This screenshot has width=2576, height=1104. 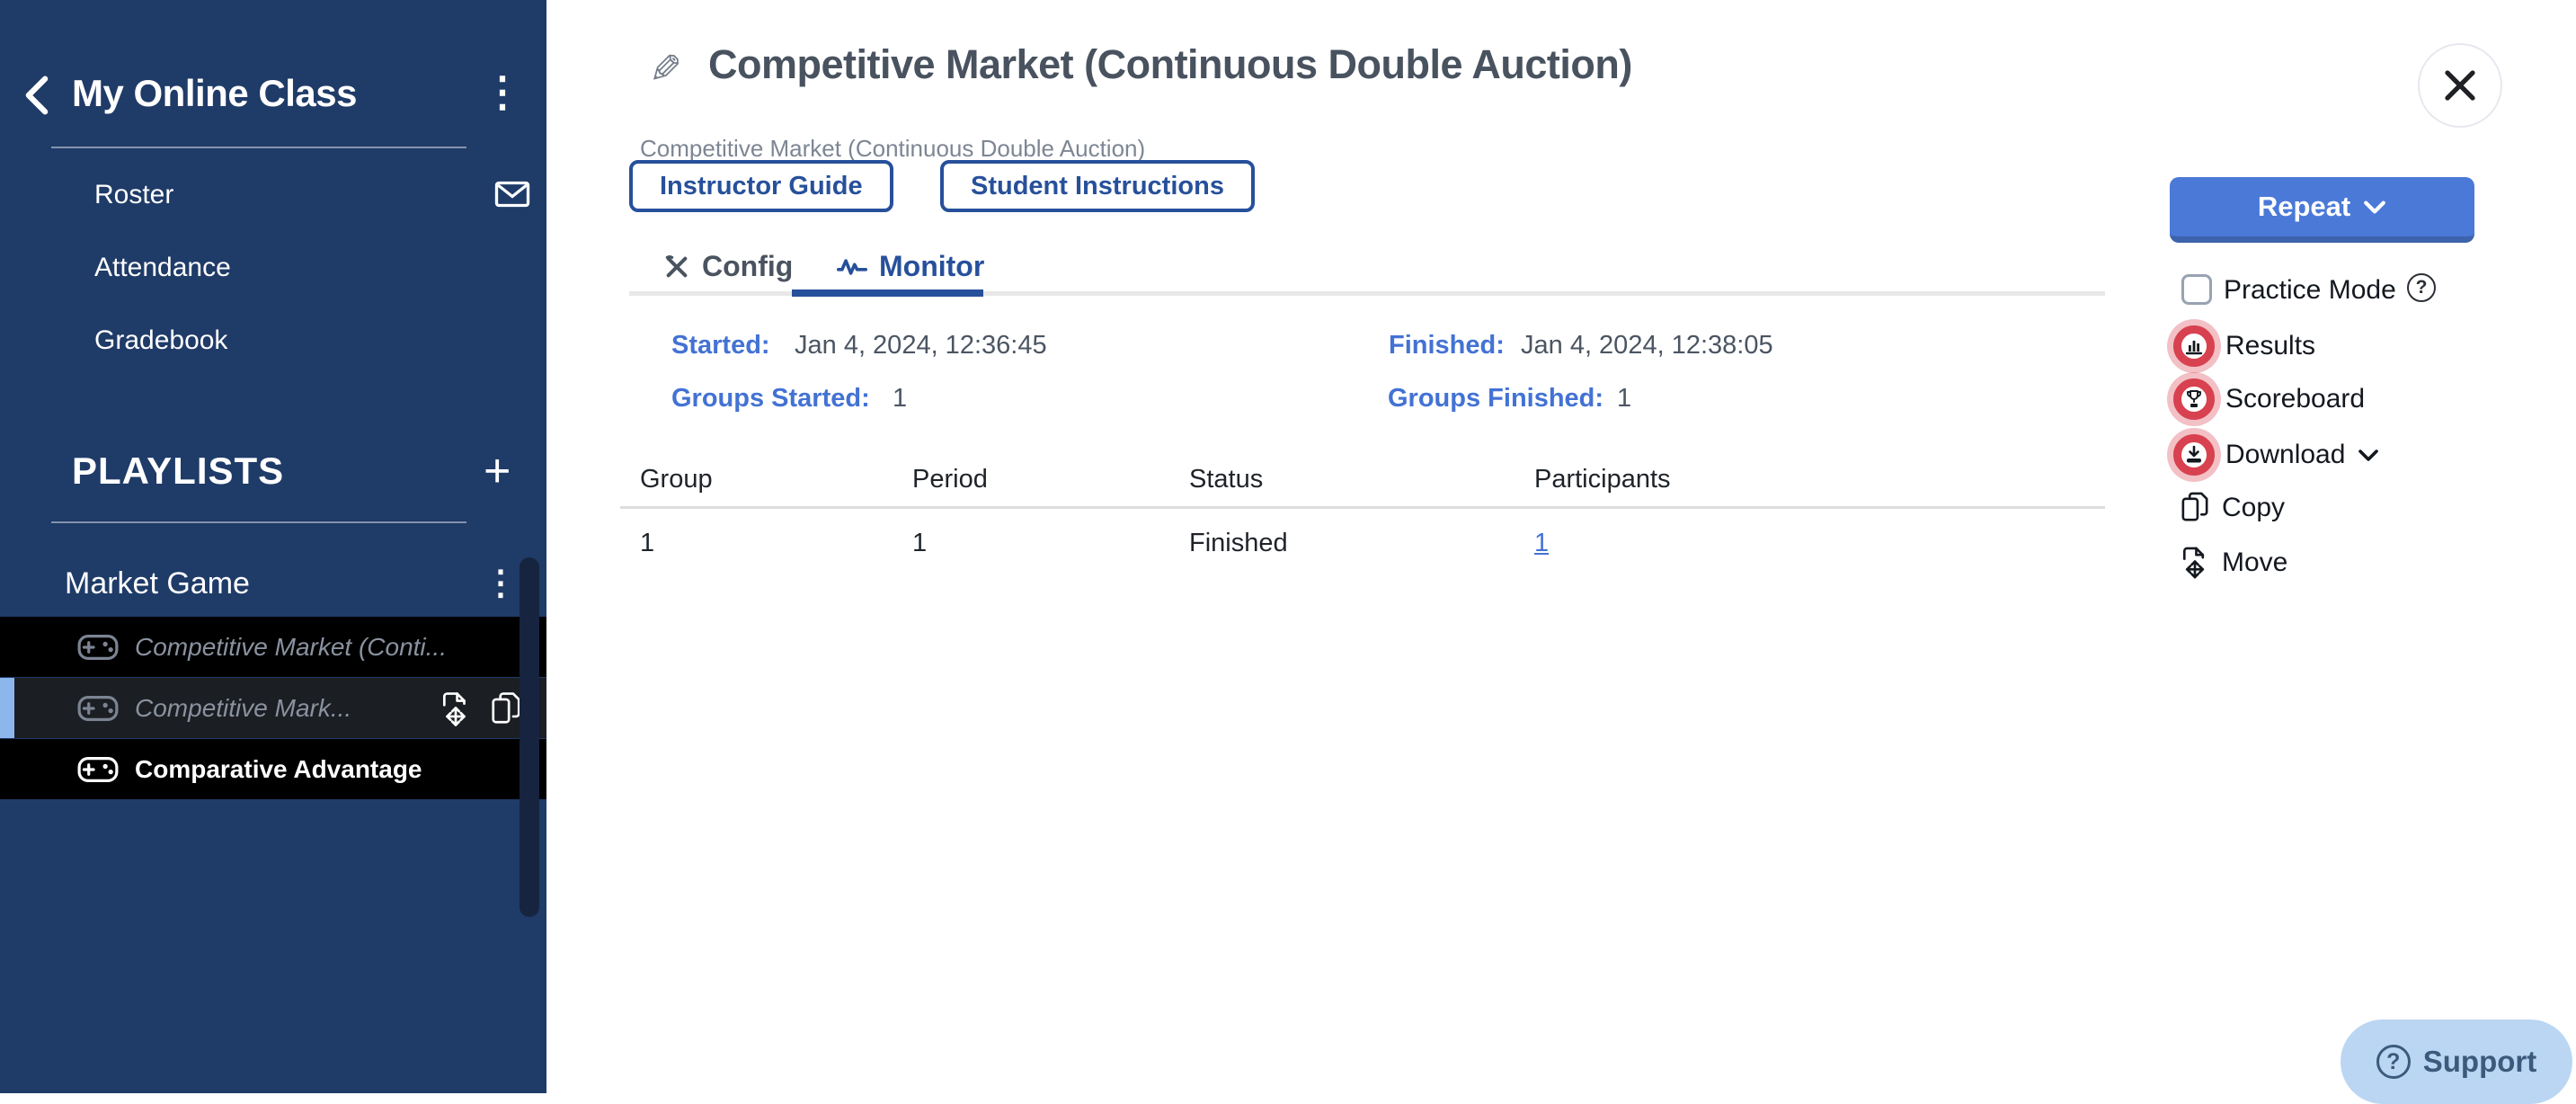 I want to click on started-label: Started:, so click(x=720, y=345).